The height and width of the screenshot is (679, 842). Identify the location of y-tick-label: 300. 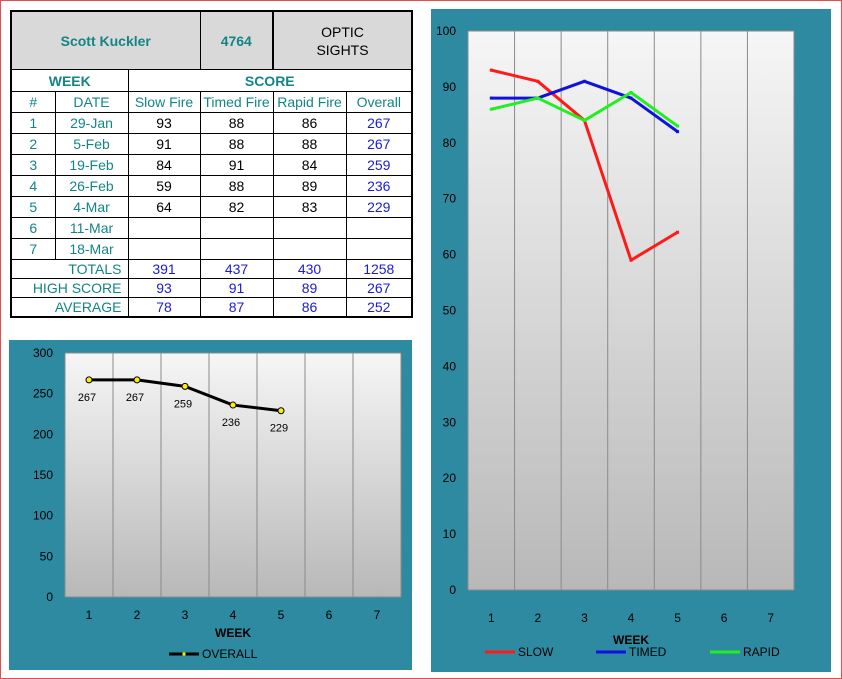
(43, 353).